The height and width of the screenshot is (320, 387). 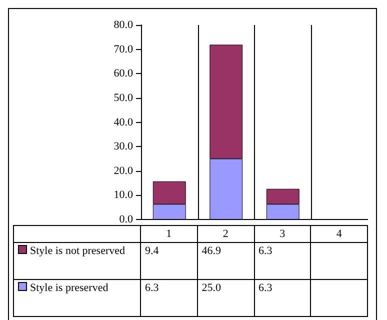 I want to click on y-tick-label: 70.0, so click(x=124, y=49).